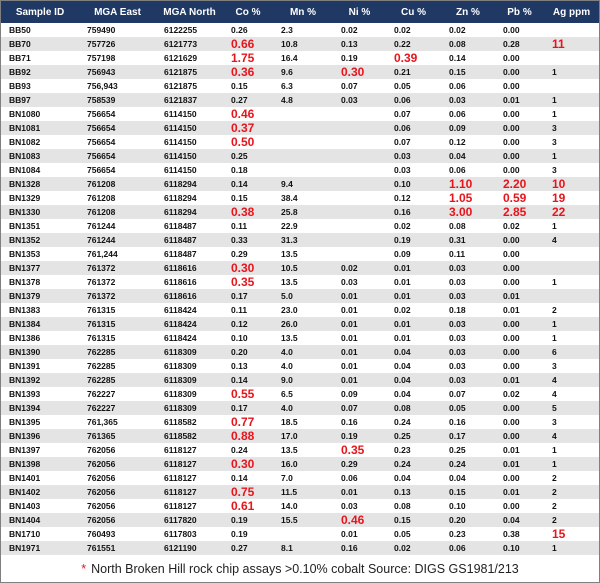 The width and height of the screenshot is (600, 583). What do you see at coordinates (519, 44) in the screenshot?
I see `cell: 0.28` at bounding box center [519, 44].